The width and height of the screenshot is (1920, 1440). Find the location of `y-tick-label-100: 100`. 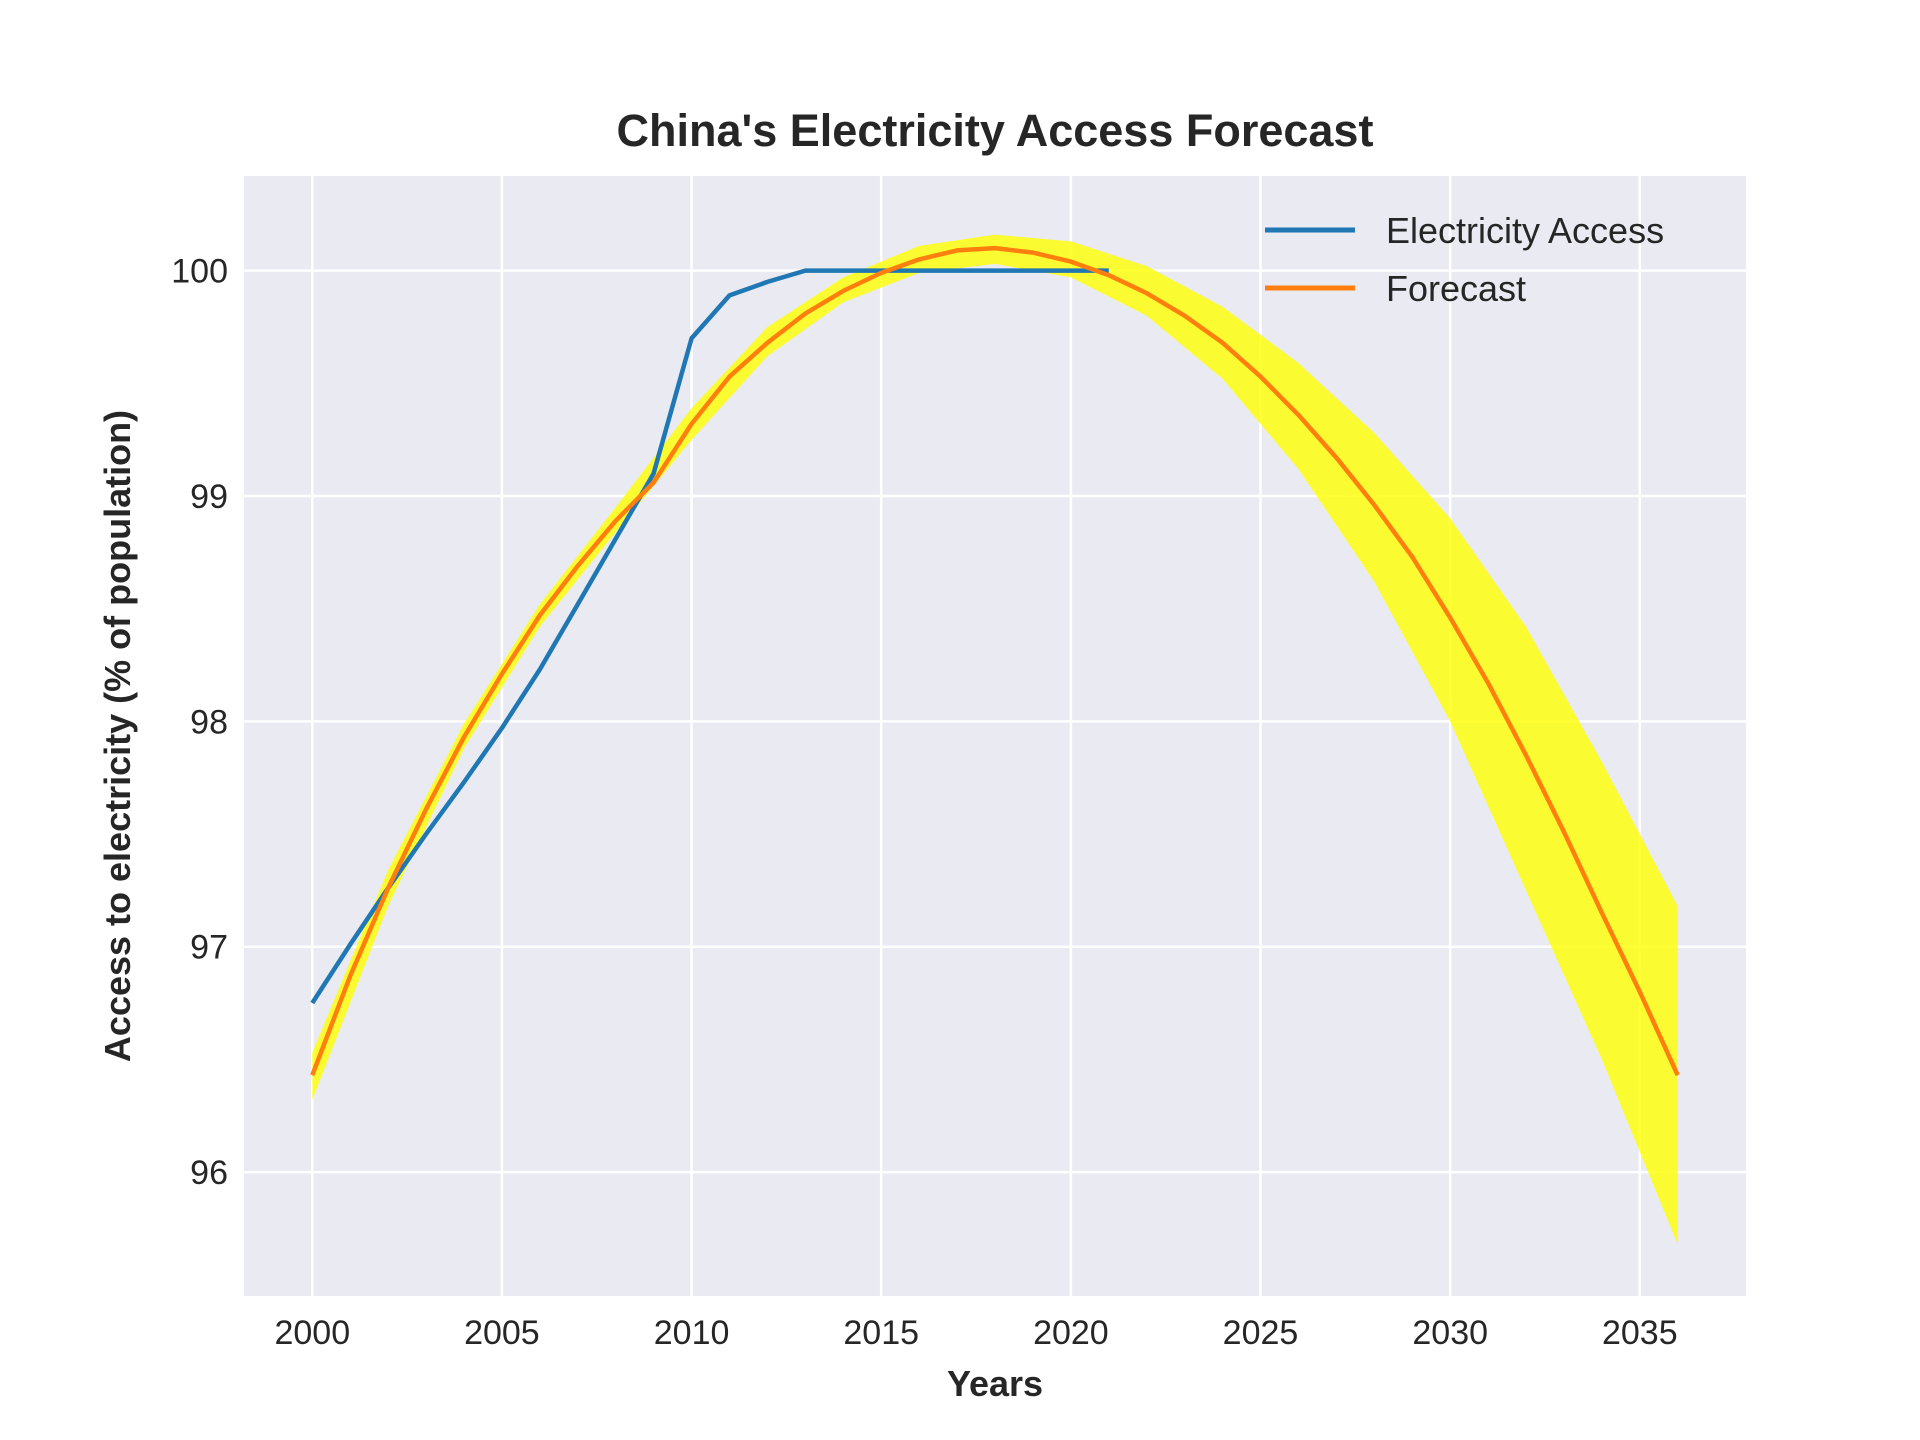

y-tick-label-100: 100 is located at coordinates (199, 272).